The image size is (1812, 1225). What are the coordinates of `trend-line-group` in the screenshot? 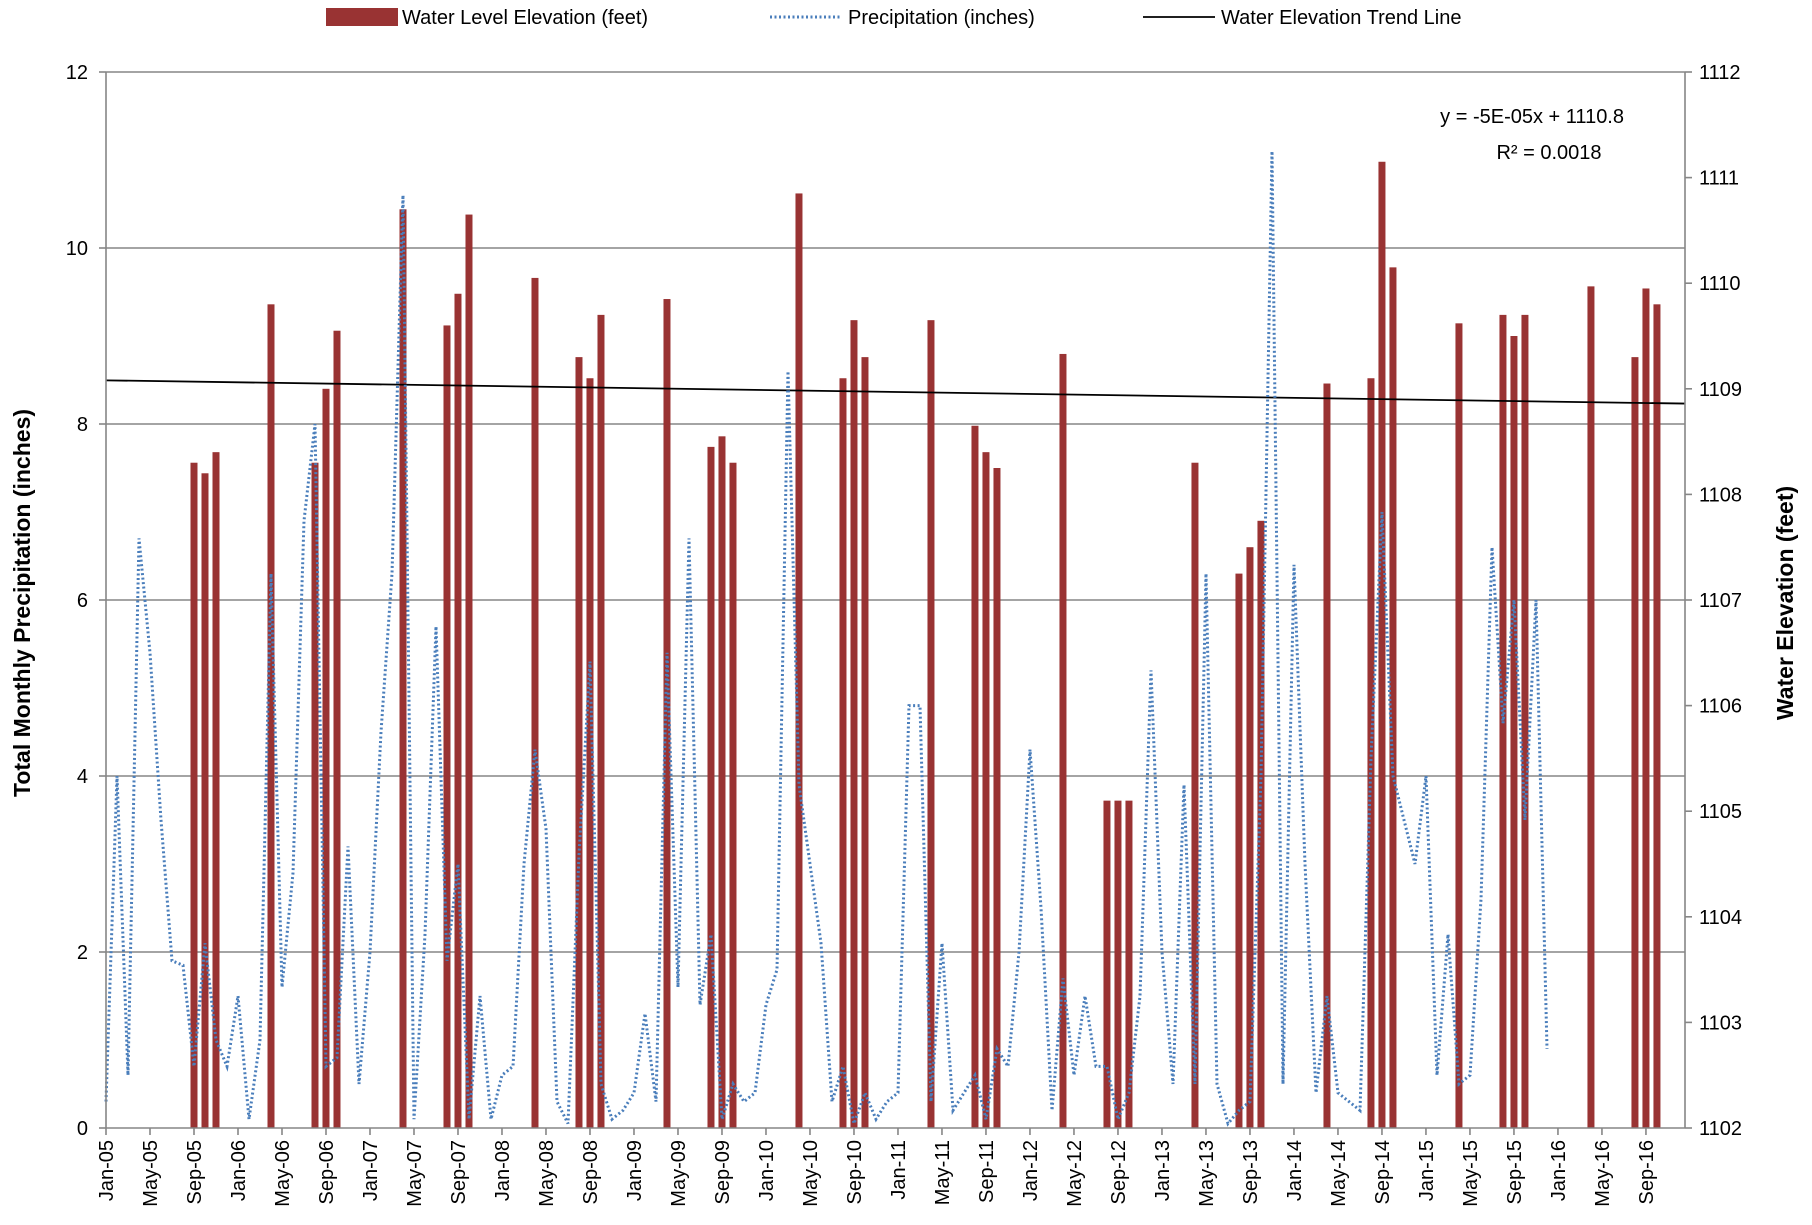 It's located at (895, 392).